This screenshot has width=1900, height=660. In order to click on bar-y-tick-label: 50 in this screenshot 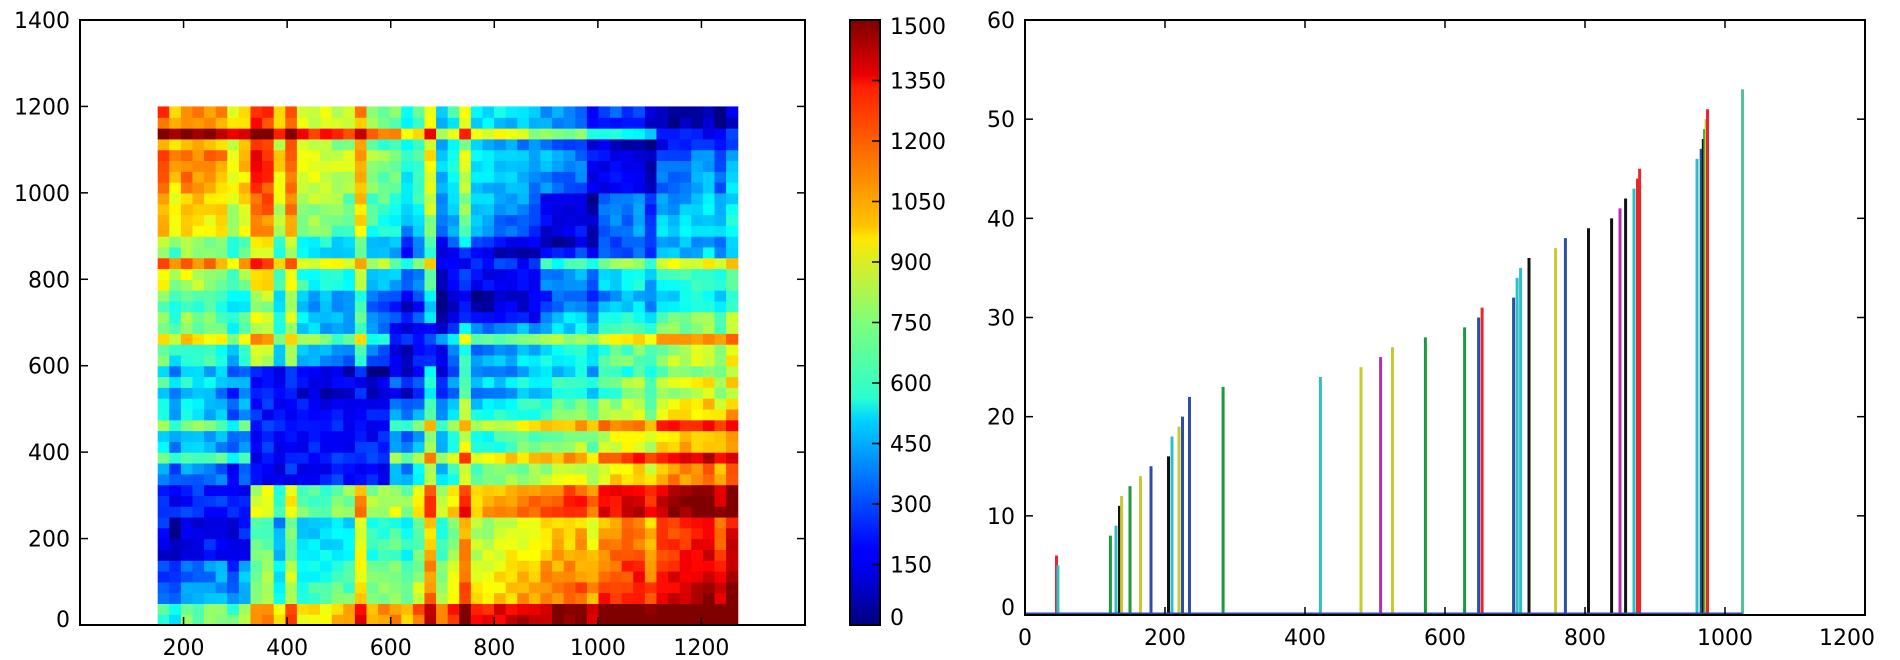, I will do `click(1001, 120)`.